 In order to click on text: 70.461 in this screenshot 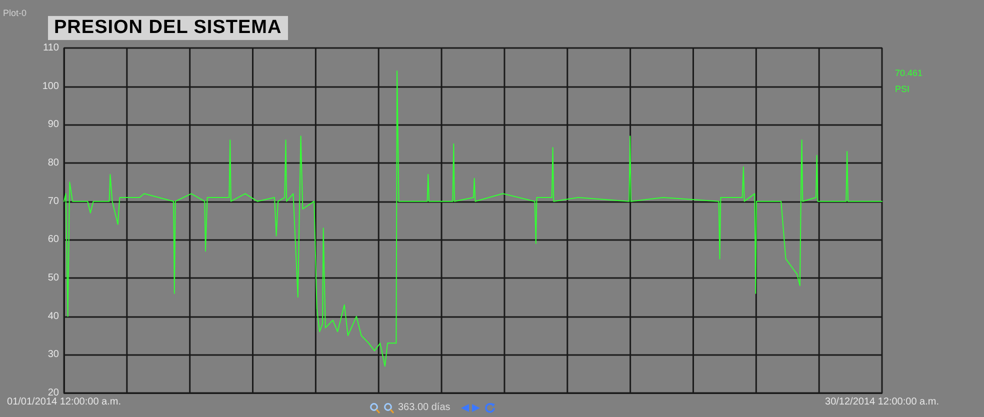, I will do `click(909, 73)`.